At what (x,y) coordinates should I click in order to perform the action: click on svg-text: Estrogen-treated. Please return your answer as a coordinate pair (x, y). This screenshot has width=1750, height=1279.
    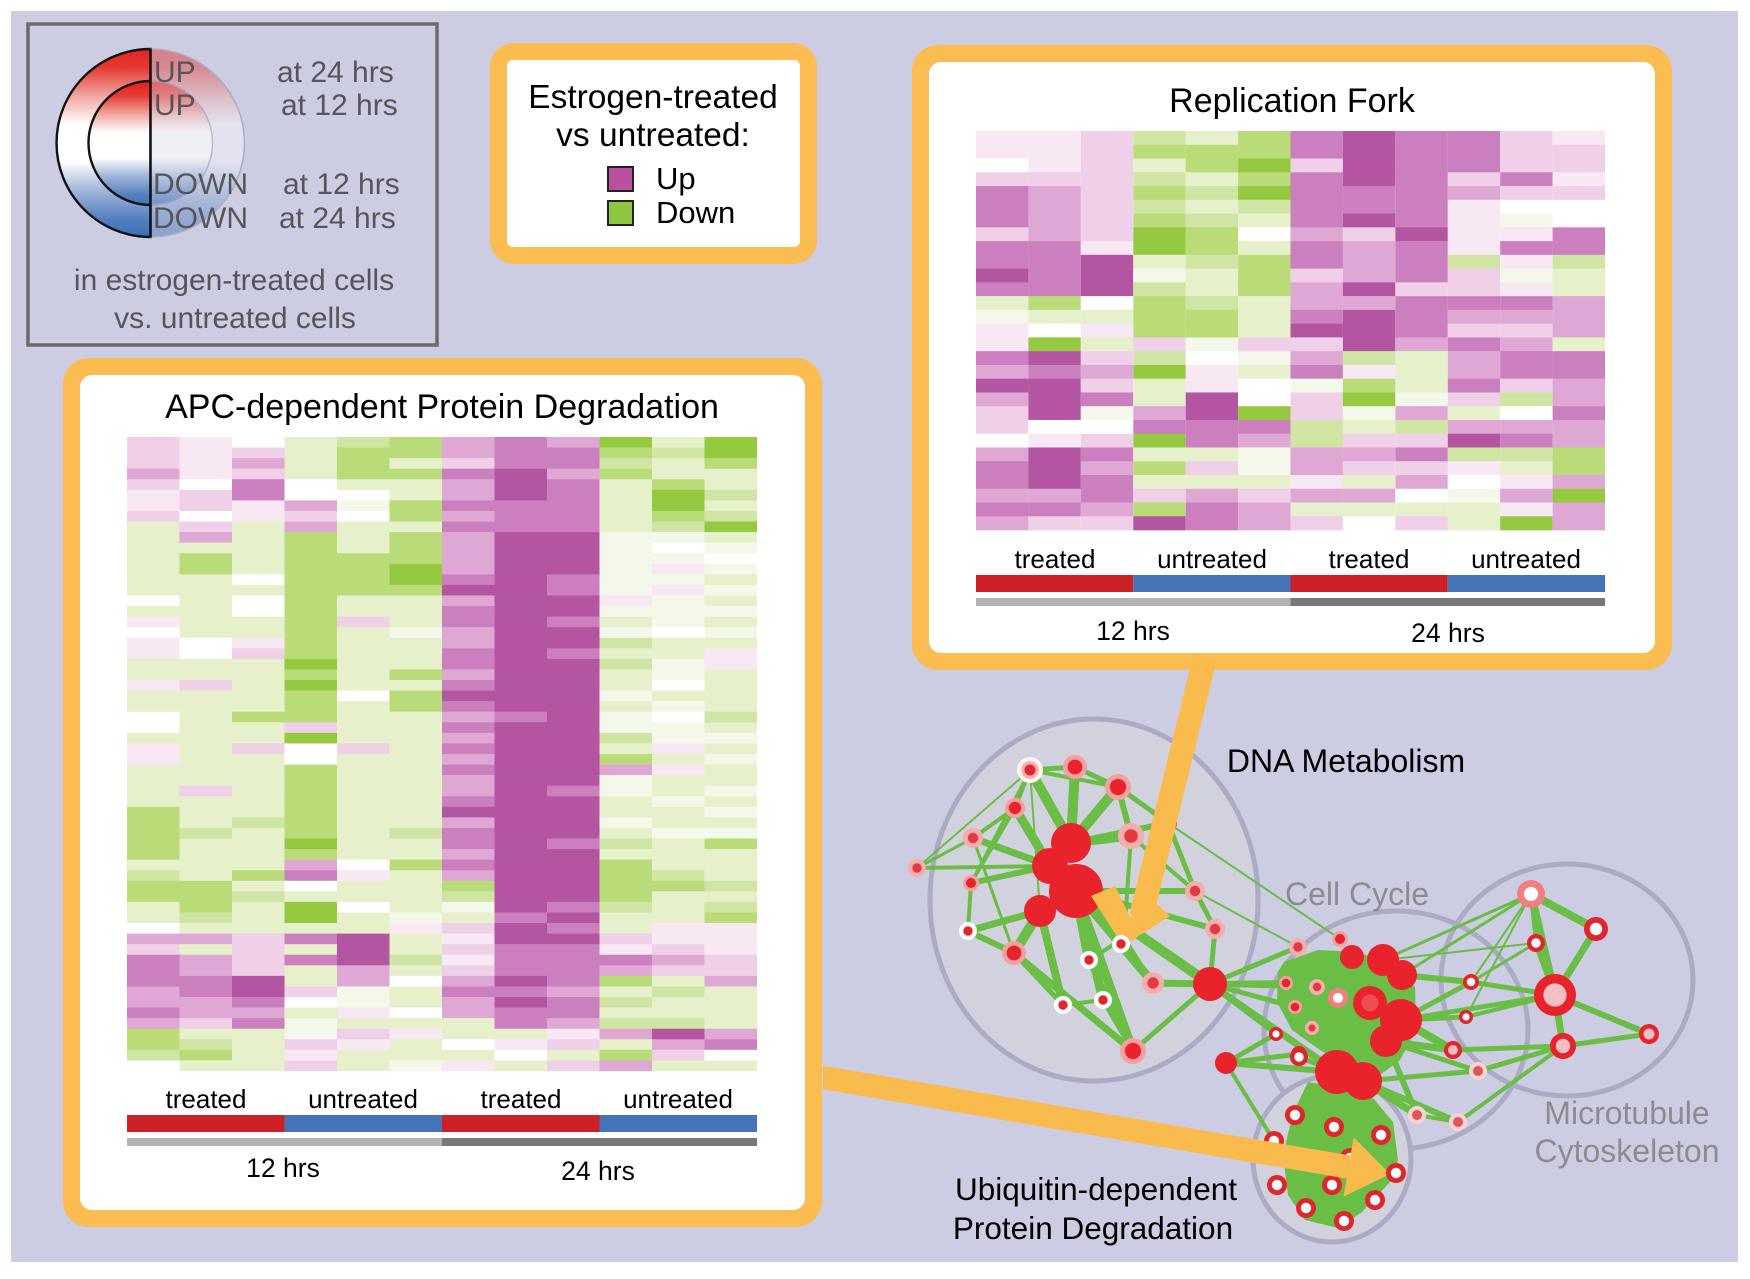
    Looking at the image, I should click on (653, 97).